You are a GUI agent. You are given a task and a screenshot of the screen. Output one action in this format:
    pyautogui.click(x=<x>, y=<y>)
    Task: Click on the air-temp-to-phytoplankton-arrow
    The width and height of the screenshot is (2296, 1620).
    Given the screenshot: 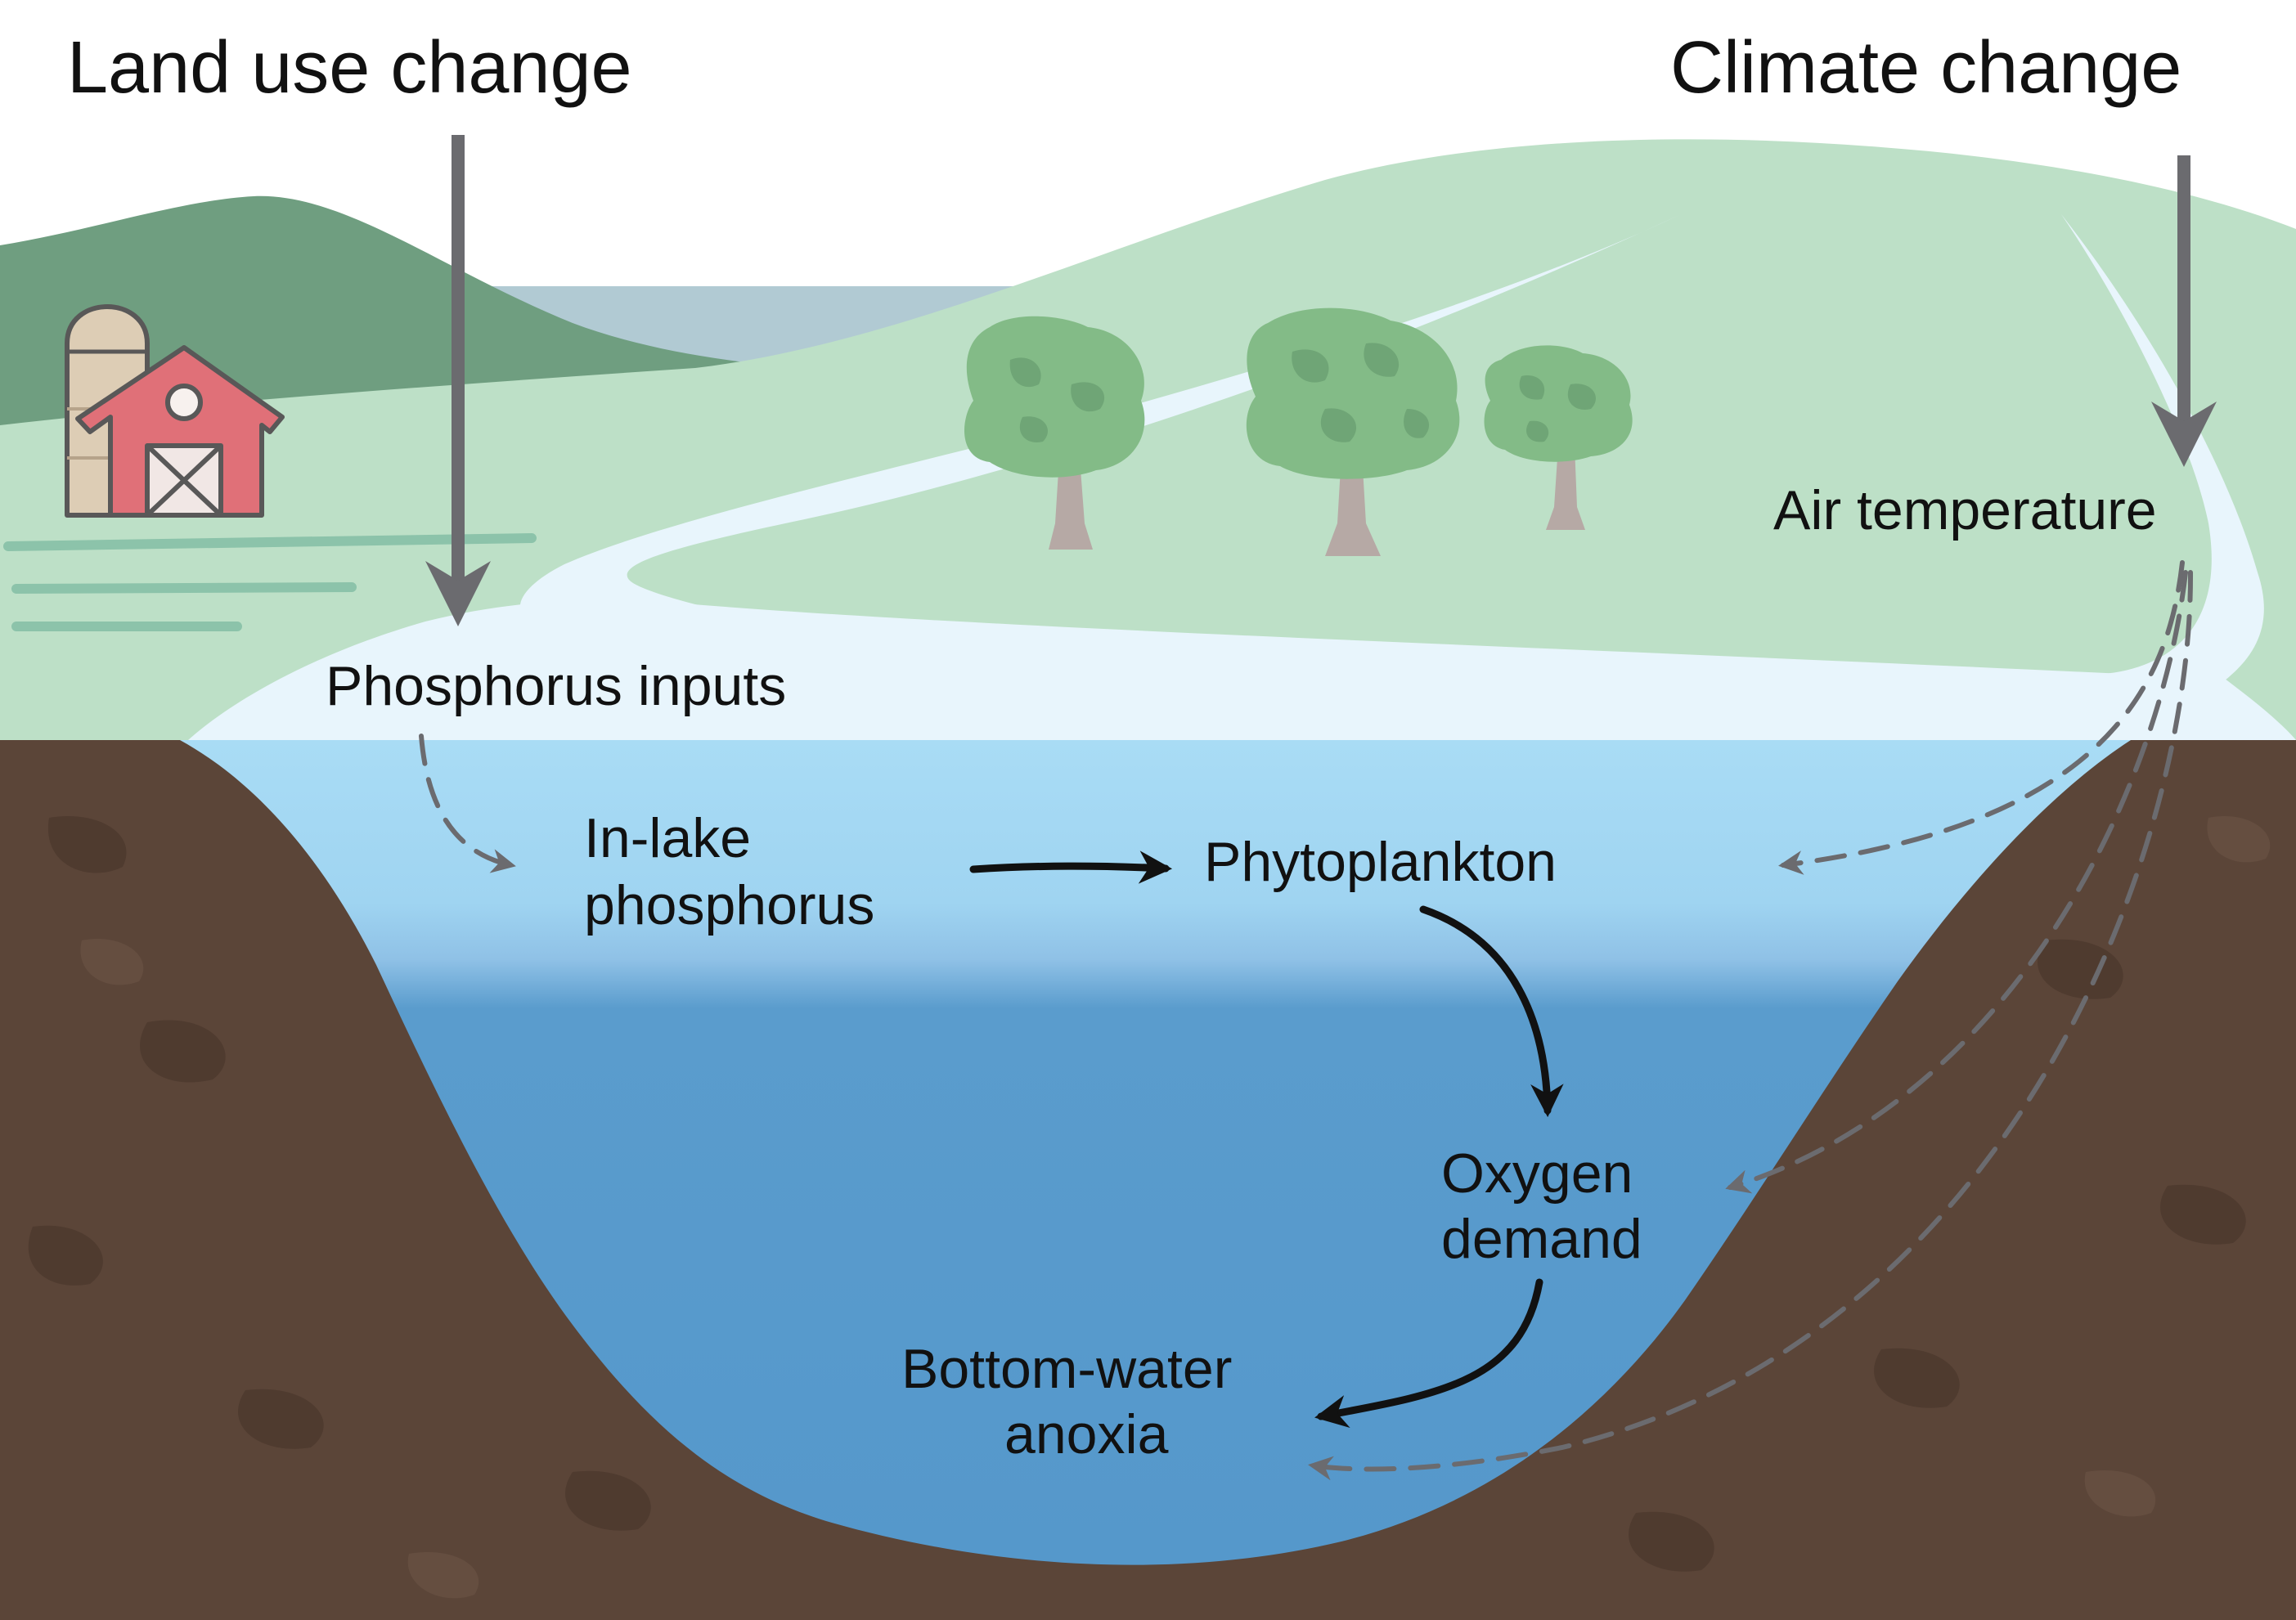 What is the action you would take?
    pyautogui.click(x=1982, y=717)
    